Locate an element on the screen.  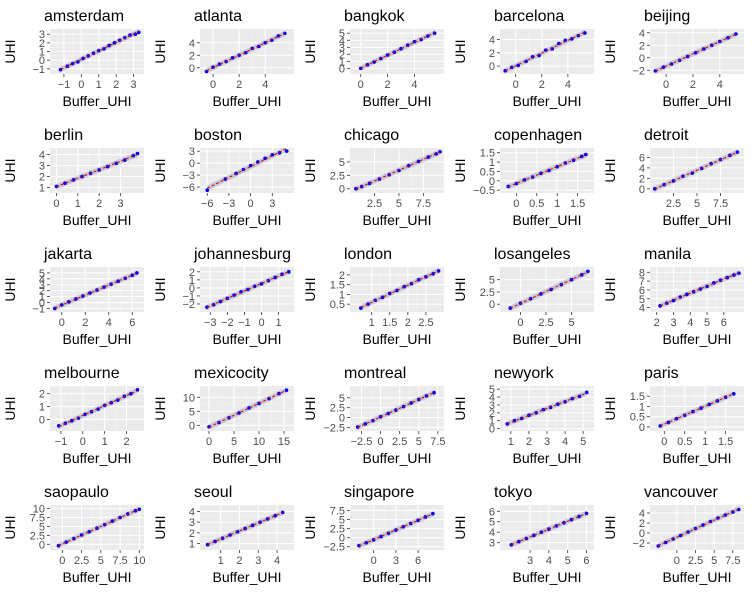
x-tick-label: −3 is located at coordinates (229, 204).